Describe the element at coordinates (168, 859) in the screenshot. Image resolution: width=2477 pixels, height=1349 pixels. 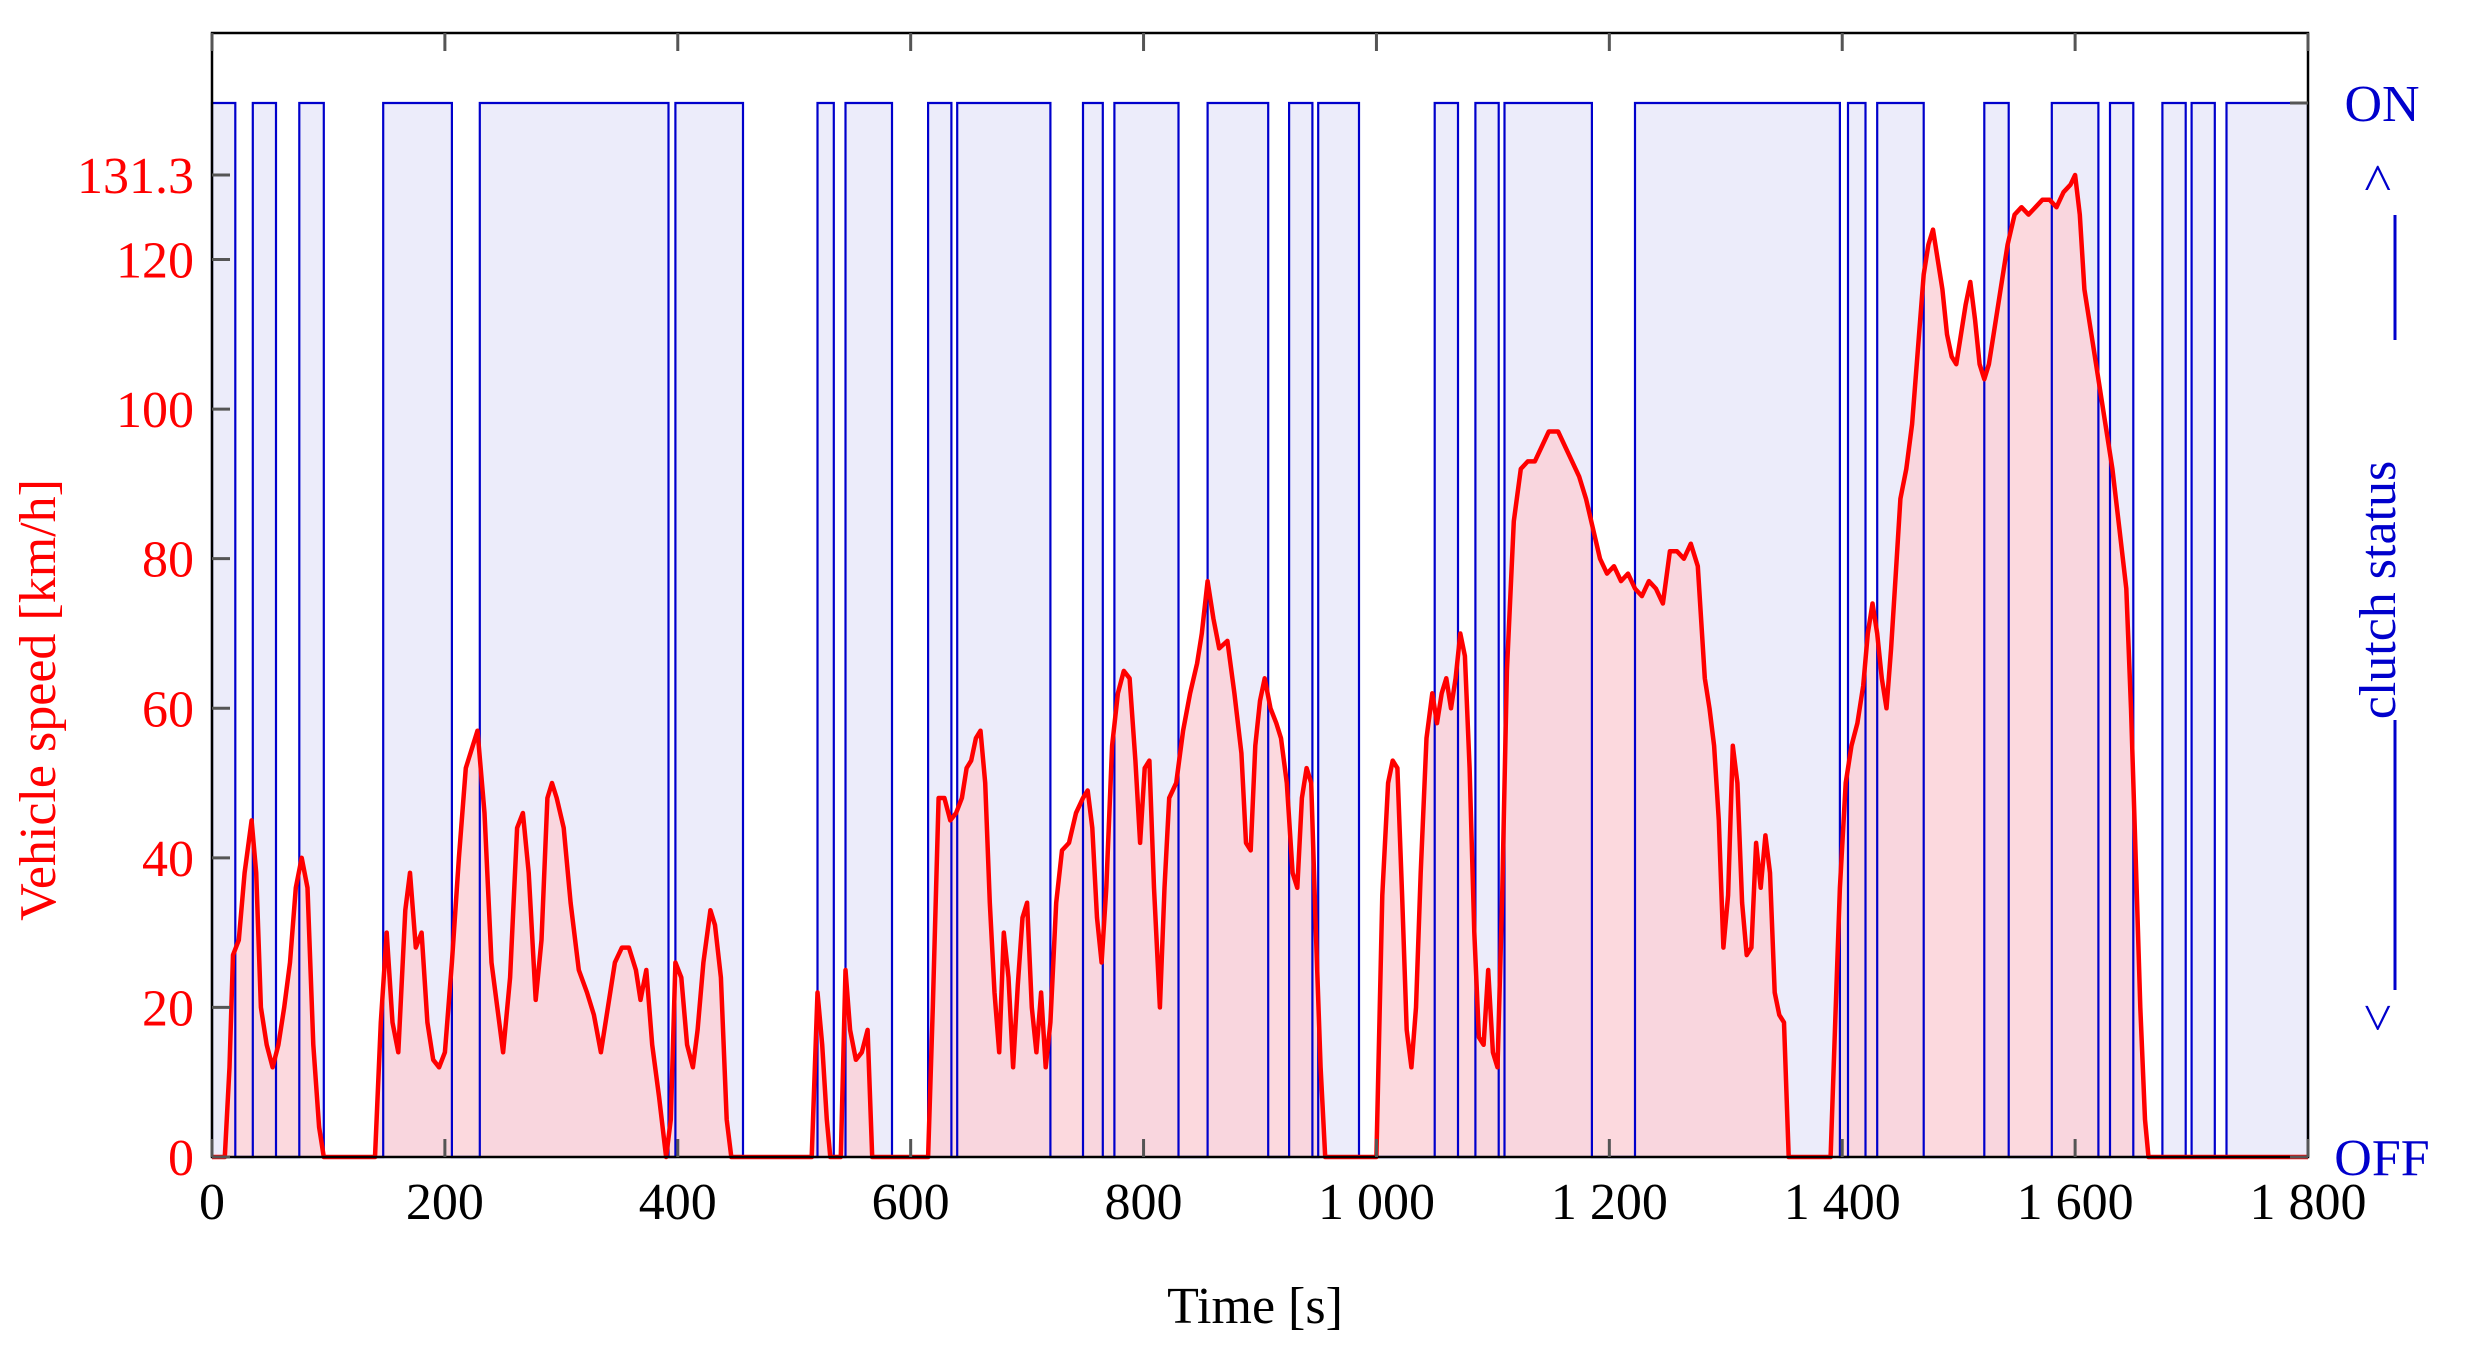
I see `y-tick-label: 40` at that location.